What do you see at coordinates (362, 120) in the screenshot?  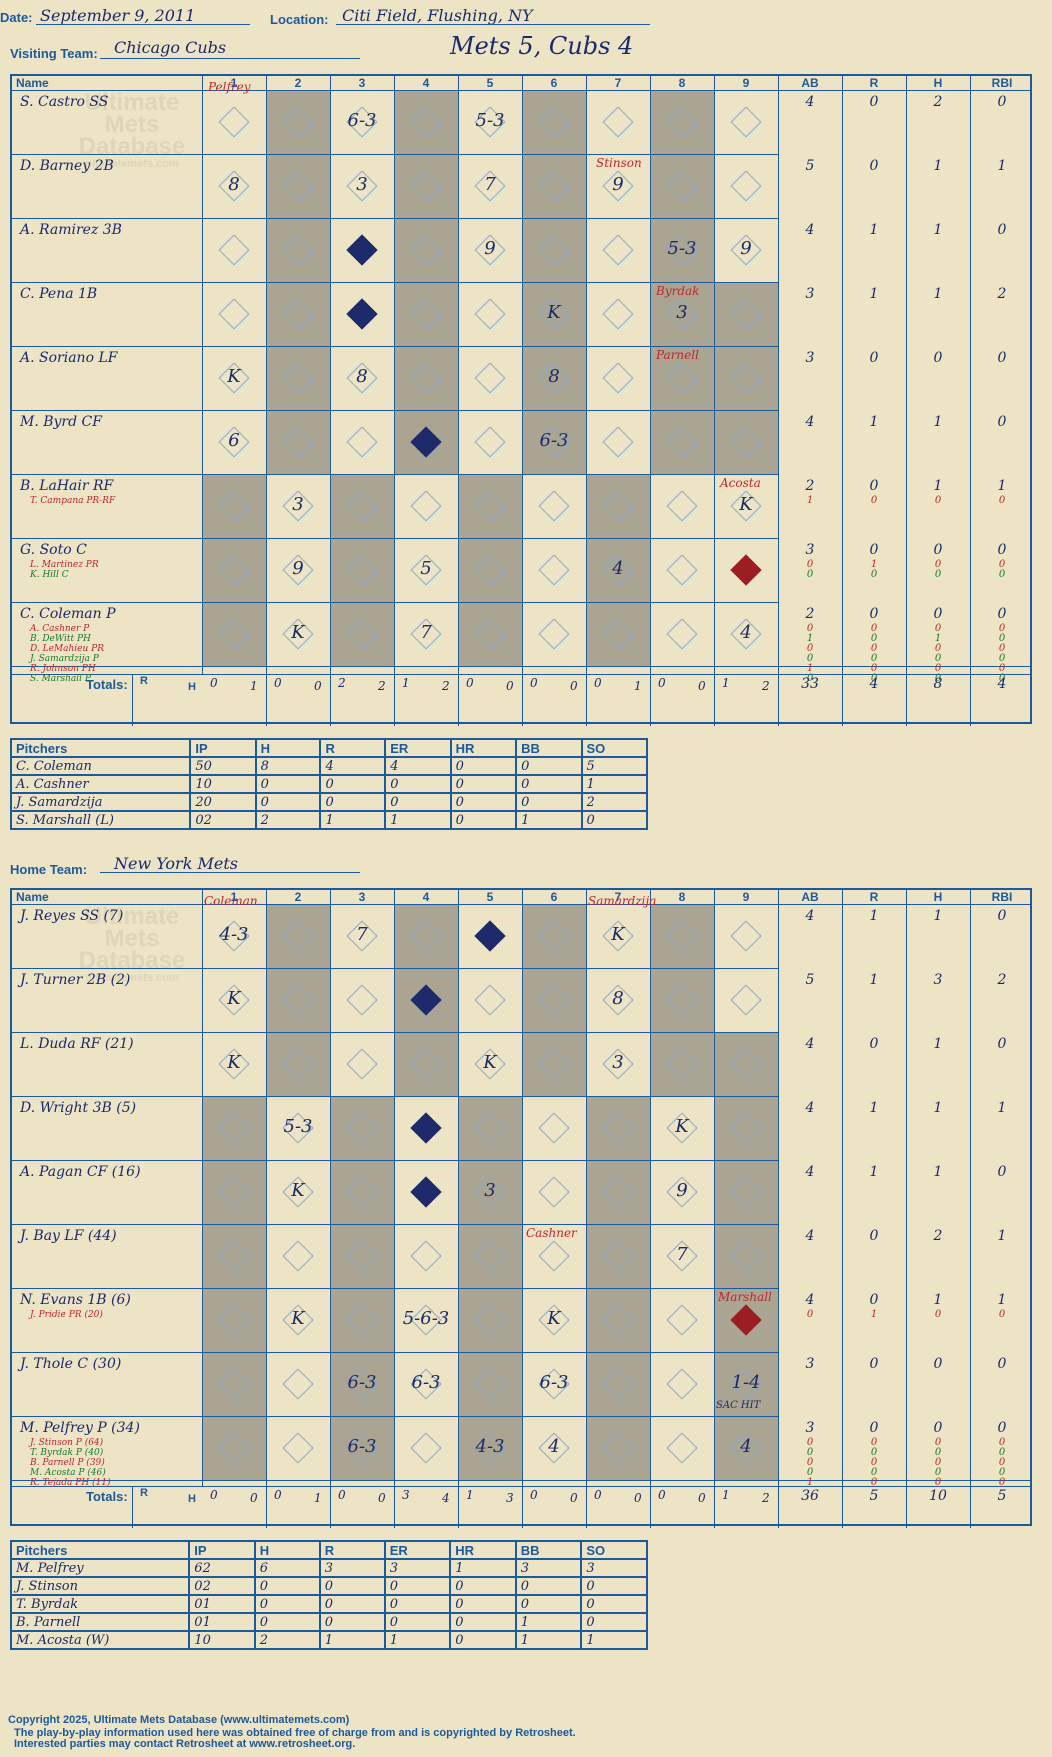 I see `visiting-play: 6-3` at bounding box center [362, 120].